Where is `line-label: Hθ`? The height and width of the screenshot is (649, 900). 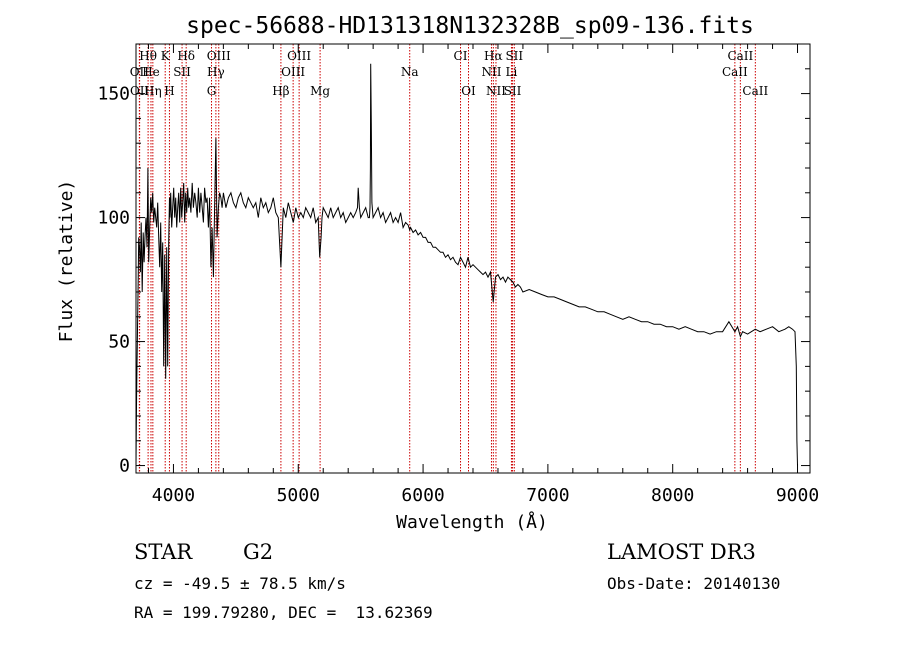
line-label: Hθ is located at coordinates (148, 56).